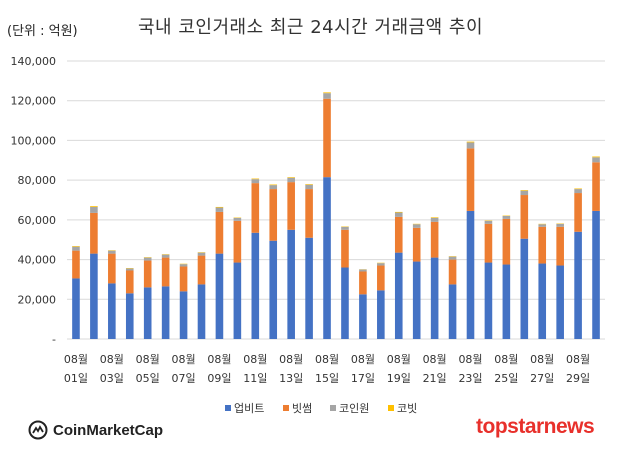 The width and height of the screenshot is (621, 458). I want to click on legend-label: 코빗, so click(407, 408).